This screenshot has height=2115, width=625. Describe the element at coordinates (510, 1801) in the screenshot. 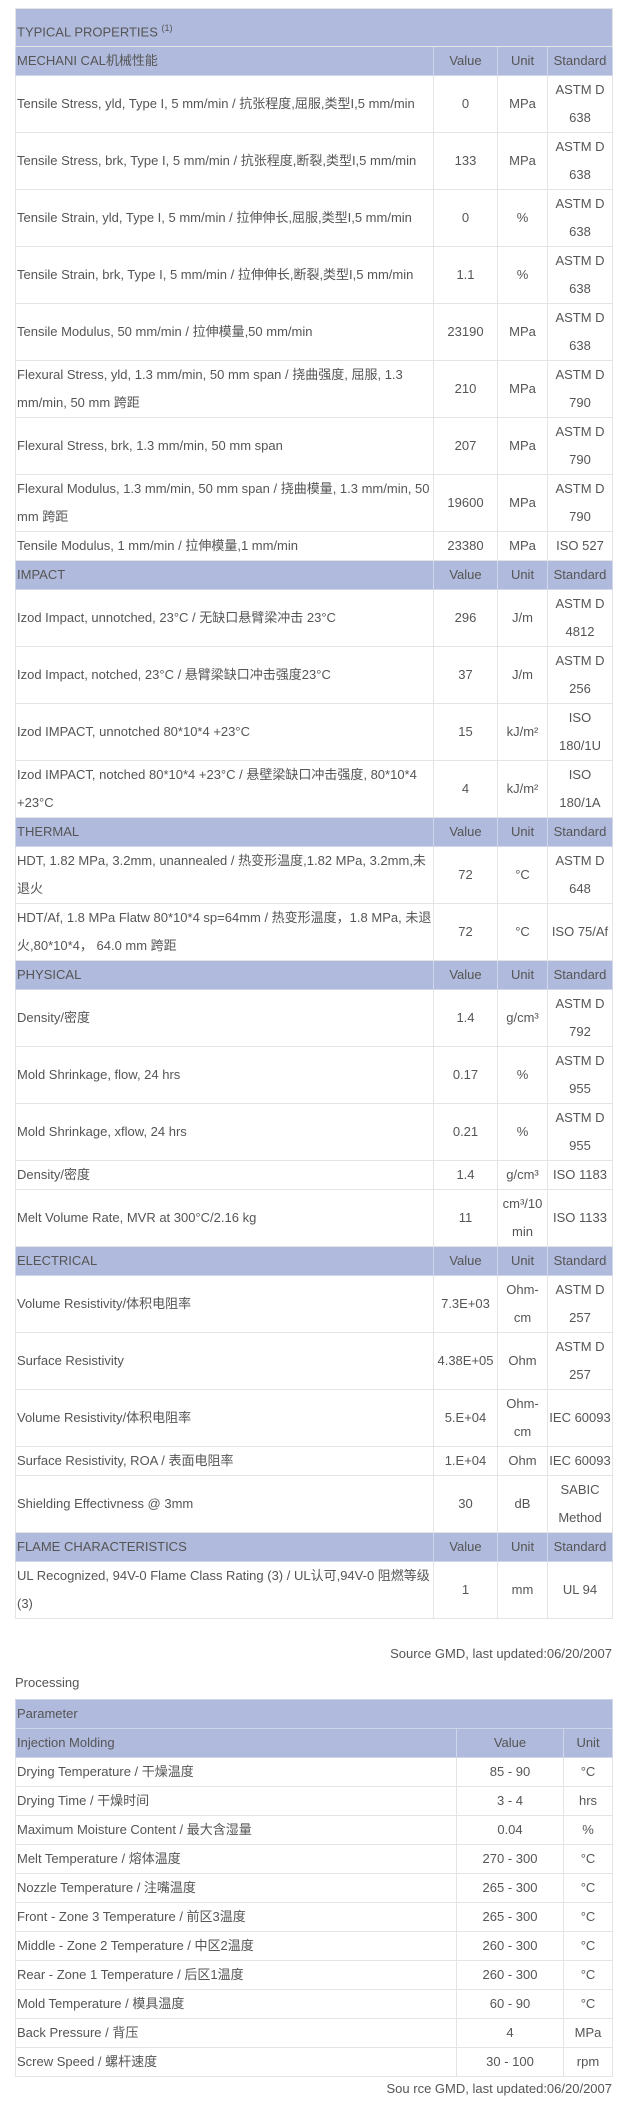

I see `parameter-value: 3 - 4` at that location.